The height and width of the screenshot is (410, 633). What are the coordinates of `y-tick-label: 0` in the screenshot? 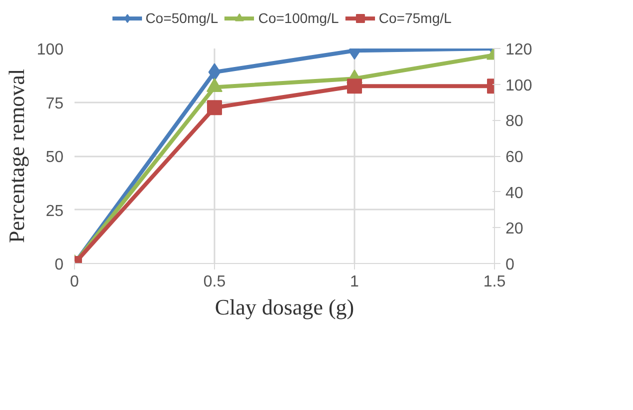 It's located at (59, 265).